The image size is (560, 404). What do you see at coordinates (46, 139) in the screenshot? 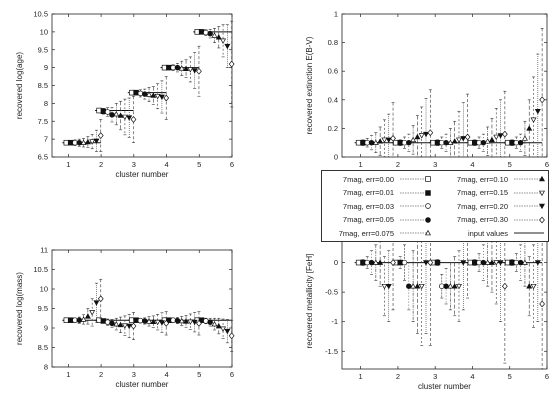
I see `y-tick-label: 7` at bounding box center [46, 139].